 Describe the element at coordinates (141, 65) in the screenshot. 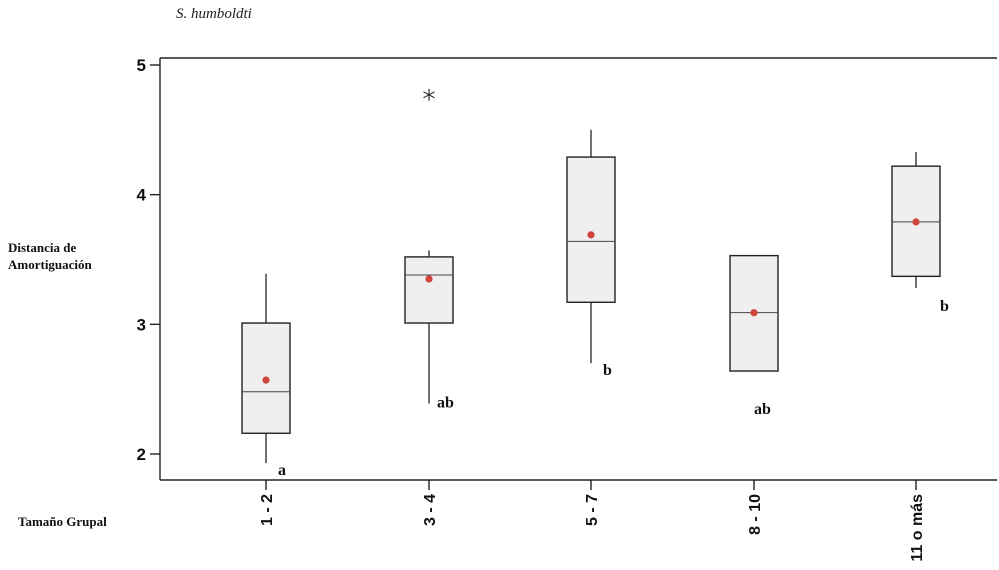

I see `y-tick-label: 5` at that location.